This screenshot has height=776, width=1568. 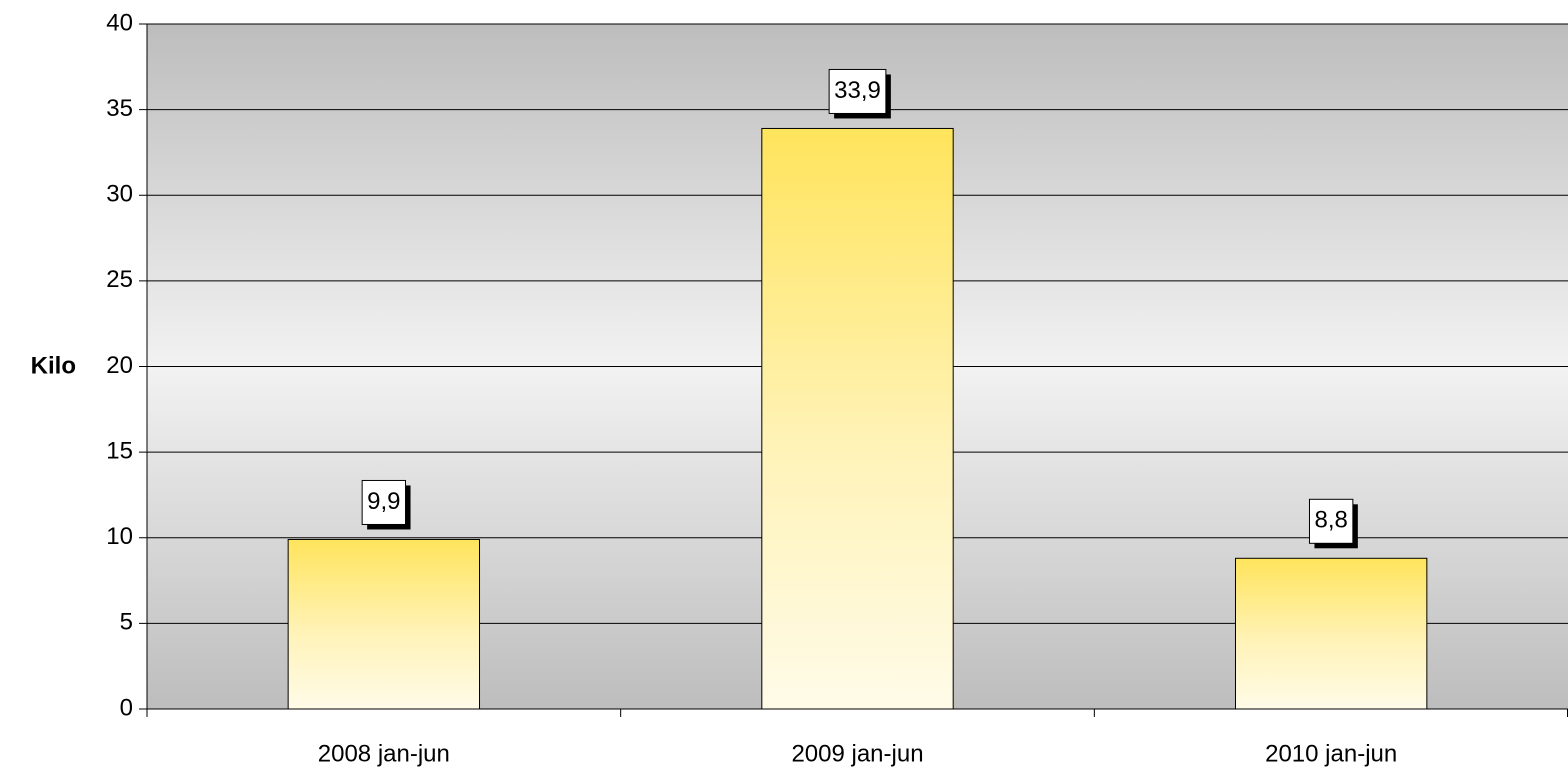 I want to click on value-label: 9,9, so click(x=383, y=501).